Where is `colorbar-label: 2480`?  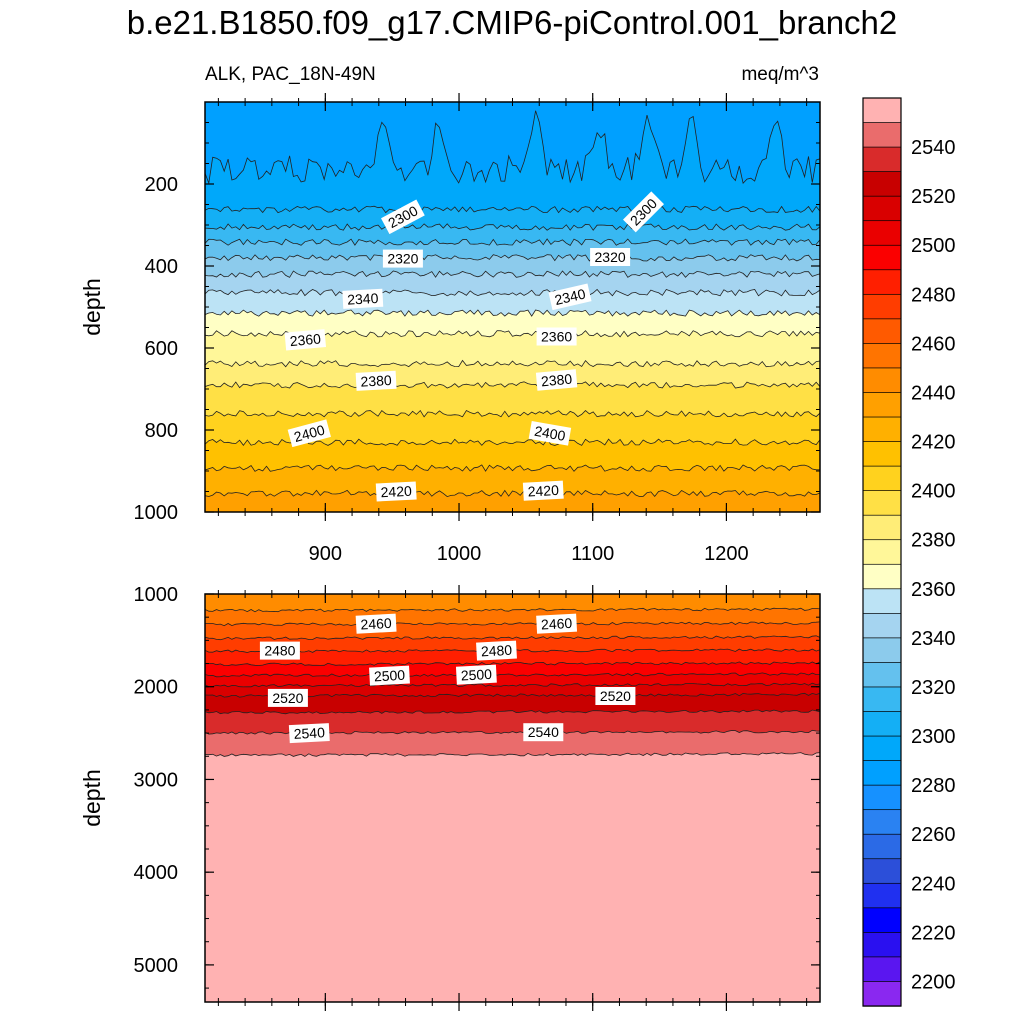
colorbar-label: 2480 is located at coordinates (933, 295).